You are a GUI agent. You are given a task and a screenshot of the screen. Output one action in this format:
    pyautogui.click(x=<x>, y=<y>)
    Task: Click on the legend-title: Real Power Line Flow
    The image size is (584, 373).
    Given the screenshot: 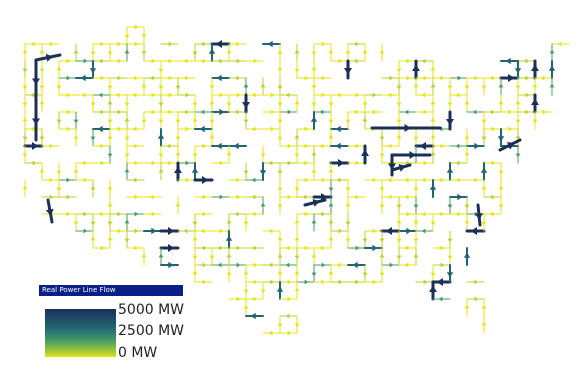 What is the action you would take?
    pyautogui.click(x=111, y=290)
    